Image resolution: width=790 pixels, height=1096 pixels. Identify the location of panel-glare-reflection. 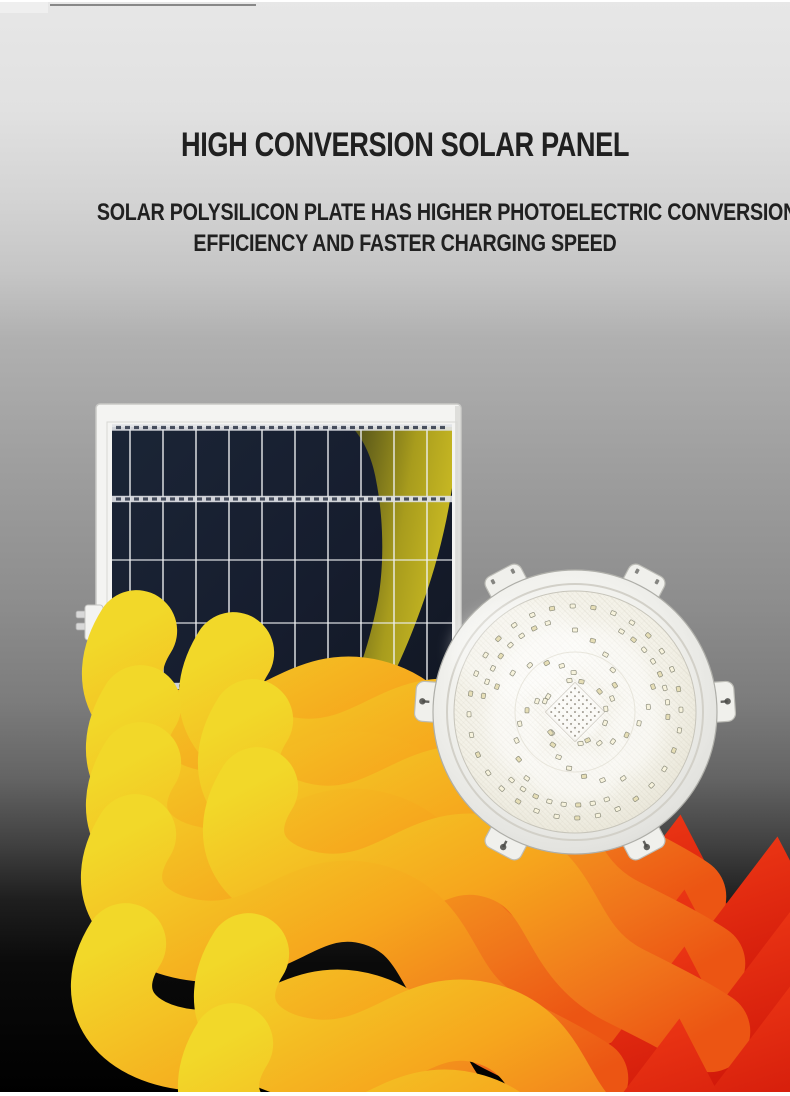
(371, 608).